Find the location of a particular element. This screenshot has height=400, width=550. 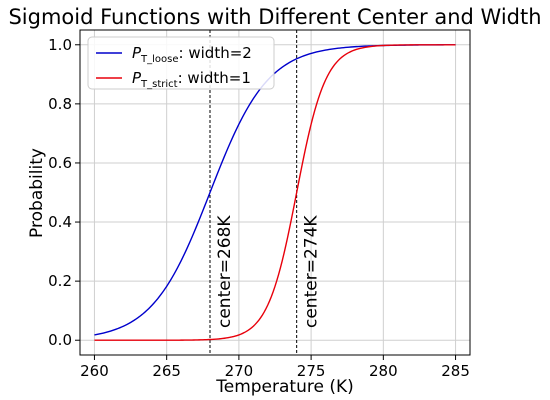

y-tick-label: 0.2 is located at coordinates (60, 281).